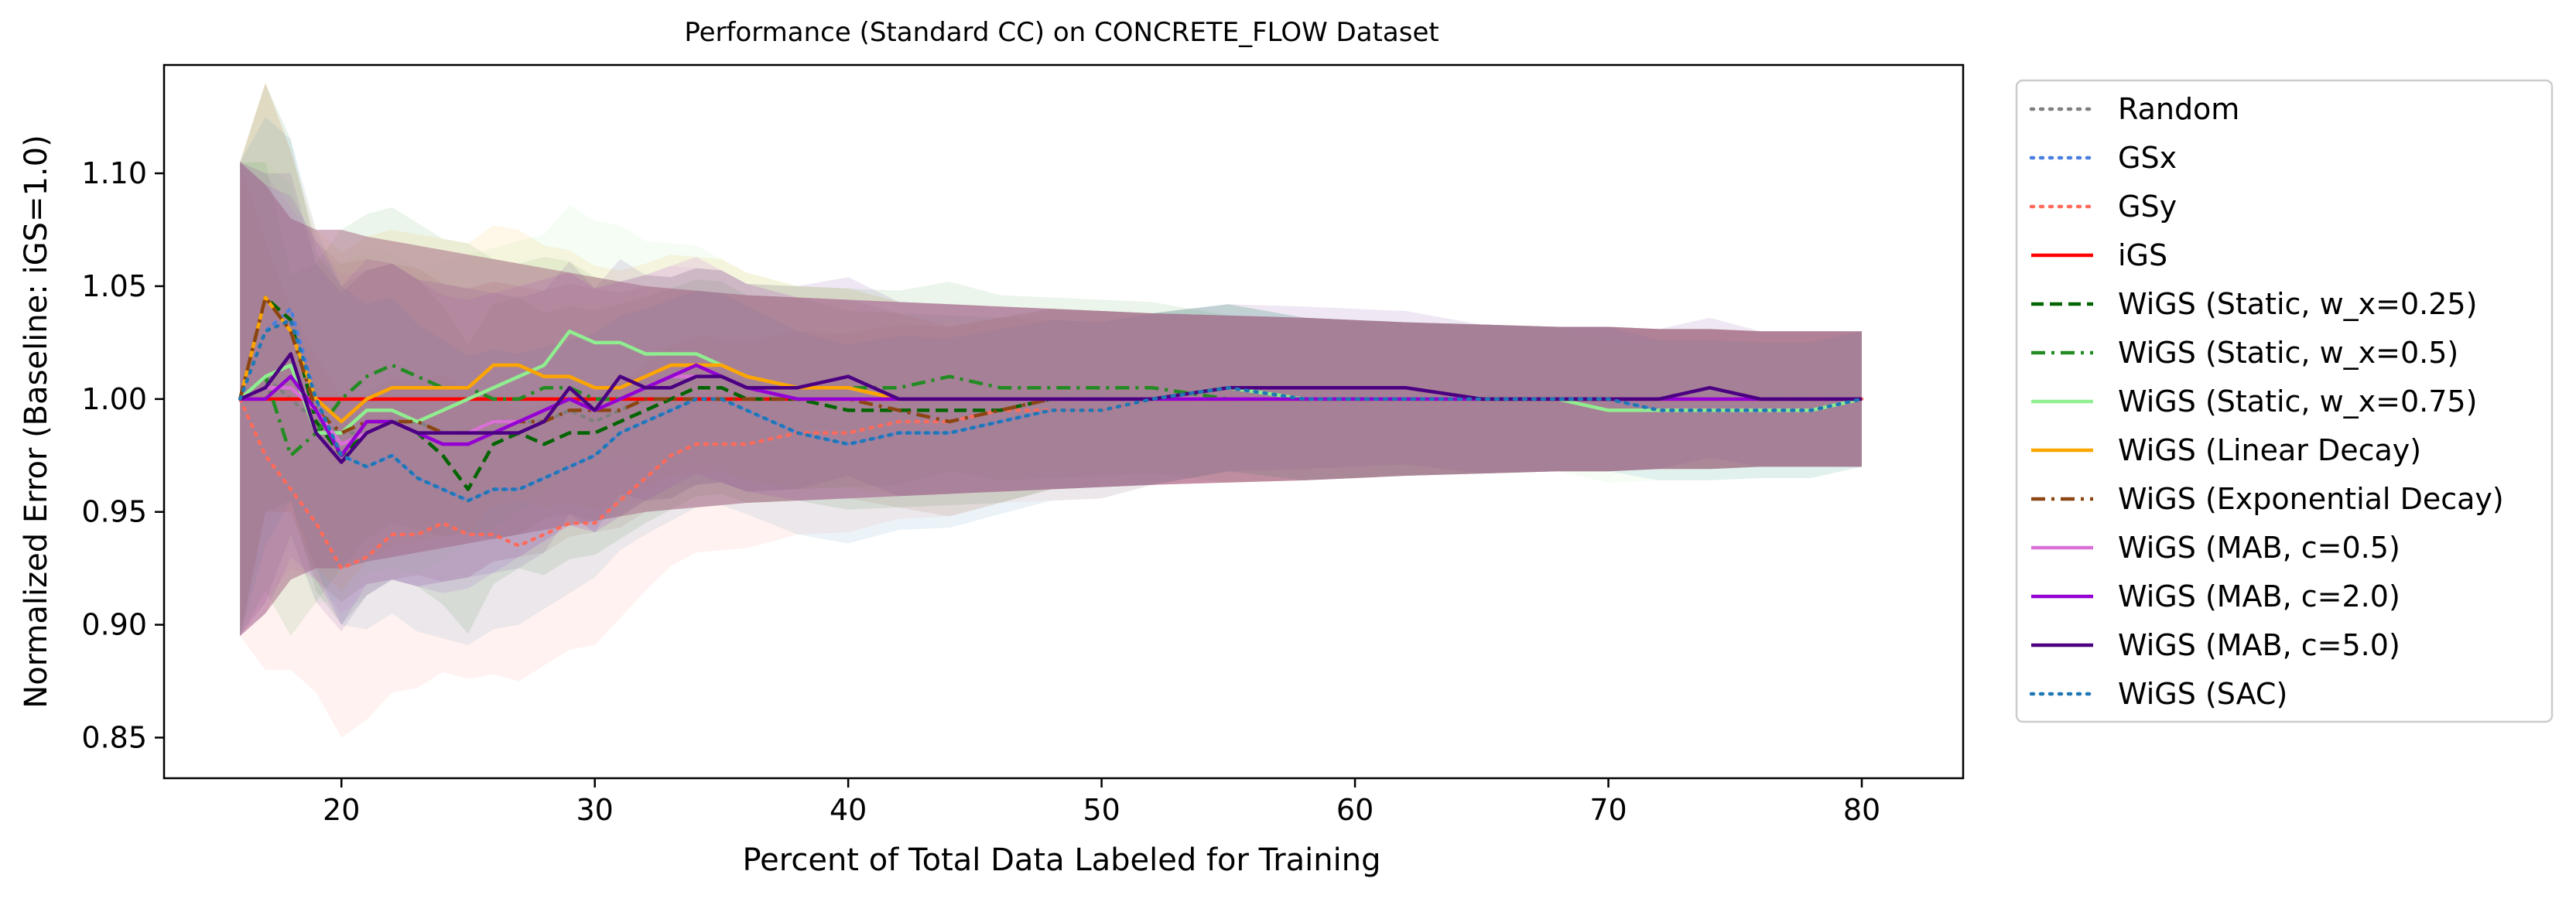 The height and width of the screenshot is (902, 2576). Describe the element at coordinates (2298, 304) in the screenshot. I see `legend-label-wigs-static-w-x-0-25: WiGS (Static, w_x=0.25)` at that location.